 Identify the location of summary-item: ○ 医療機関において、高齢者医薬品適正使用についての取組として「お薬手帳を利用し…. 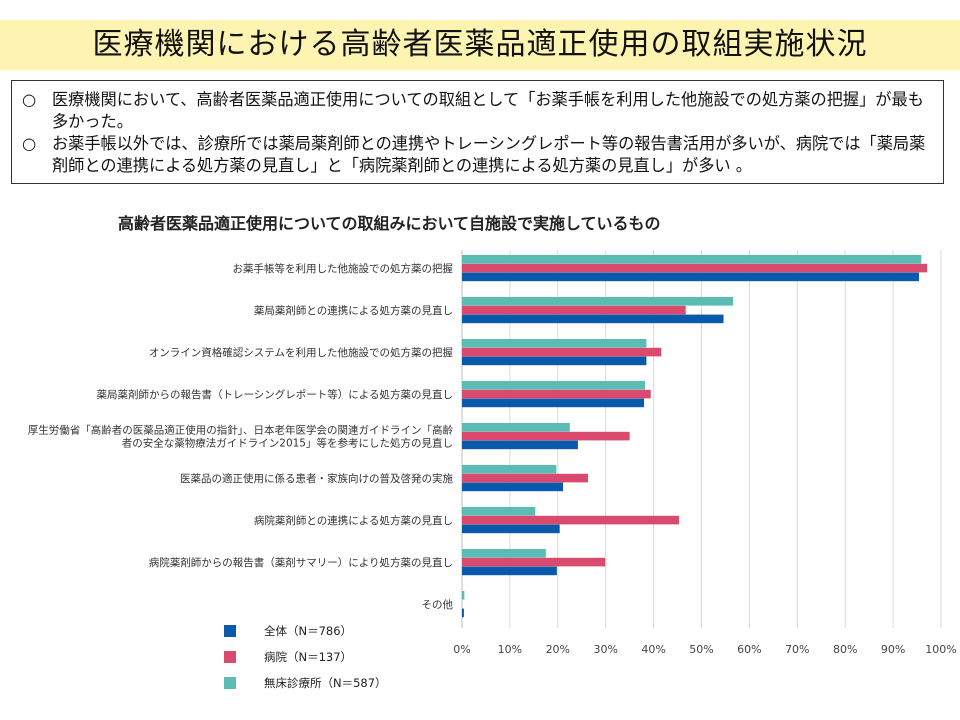
(477, 111).